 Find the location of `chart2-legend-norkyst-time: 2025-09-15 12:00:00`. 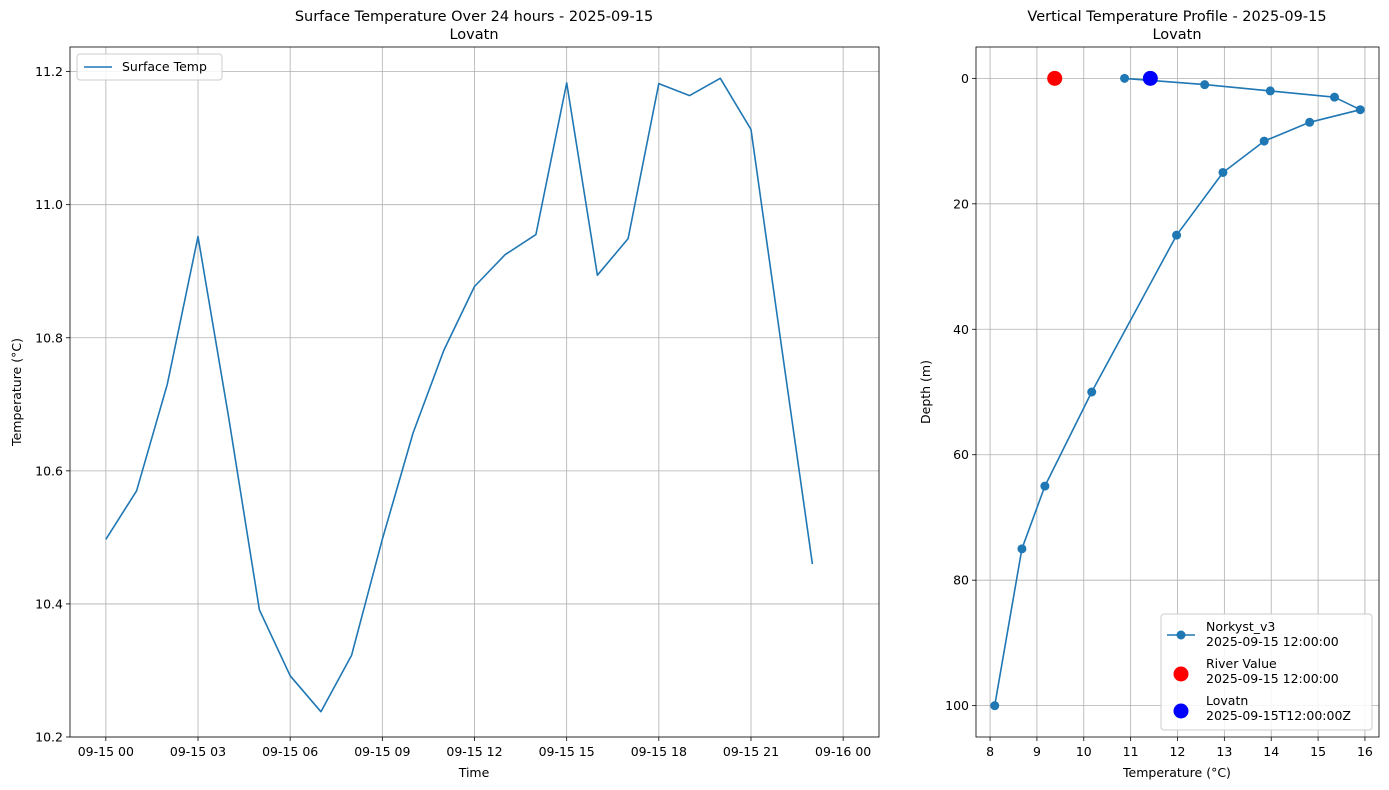

chart2-legend-norkyst-time: 2025-09-15 12:00:00 is located at coordinates (1272, 641).